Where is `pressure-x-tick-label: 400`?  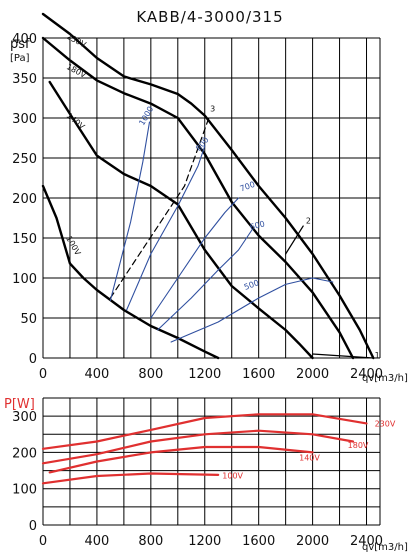 pressure-x-tick-label: 400 is located at coordinates (97, 374).